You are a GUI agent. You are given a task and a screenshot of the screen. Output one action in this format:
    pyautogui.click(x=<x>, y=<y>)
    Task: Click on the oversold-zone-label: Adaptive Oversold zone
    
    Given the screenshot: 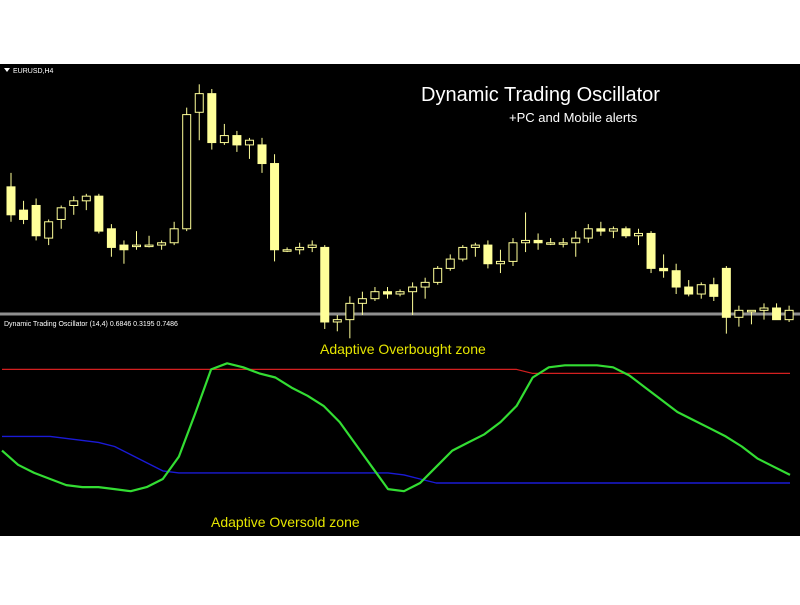 What is the action you would take?
    pyautogui.click(x=285, y=522)
    